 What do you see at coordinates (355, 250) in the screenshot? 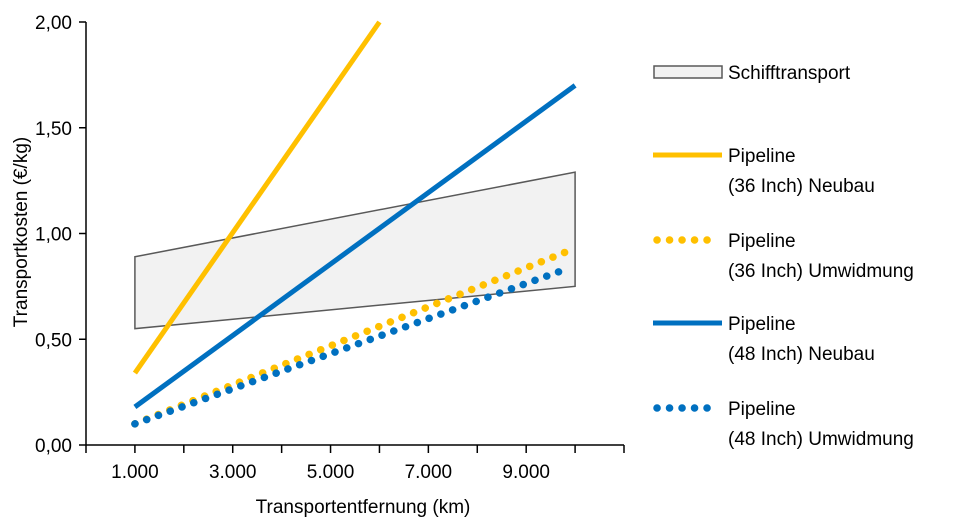
I see `band-schifftransport` at bounding box center [355, 250].